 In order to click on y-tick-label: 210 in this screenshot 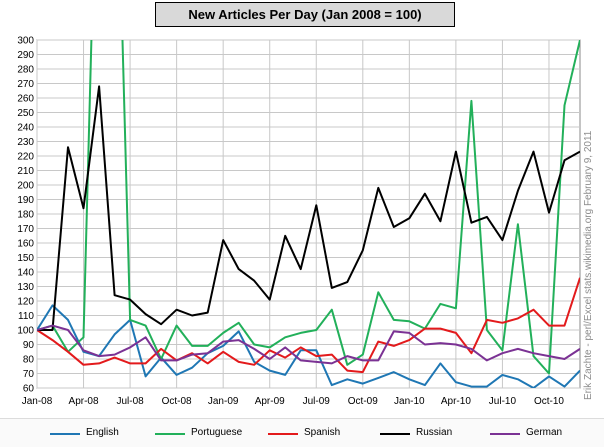, I will do `click(25, 171)`.